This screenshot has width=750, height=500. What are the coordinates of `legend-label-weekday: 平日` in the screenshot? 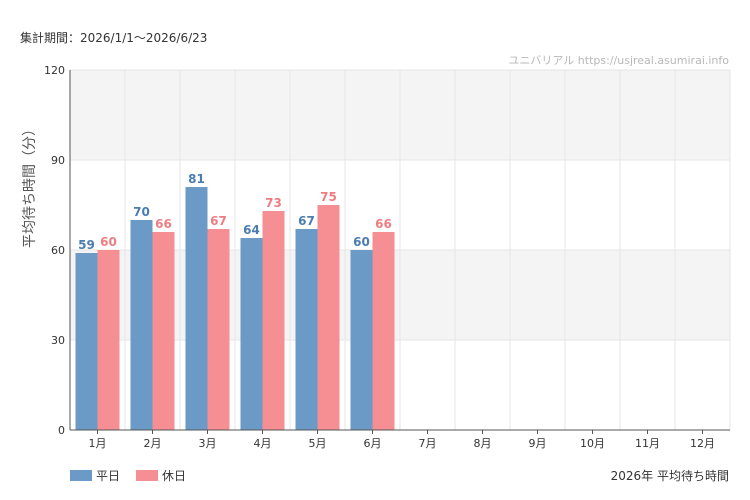 It's located at (108, 476).